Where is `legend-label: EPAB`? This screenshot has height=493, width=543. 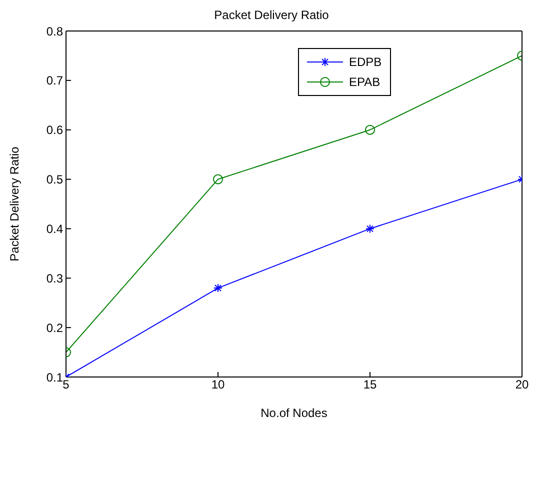 legend-label: EPAB is located at coordinates (364, 82).